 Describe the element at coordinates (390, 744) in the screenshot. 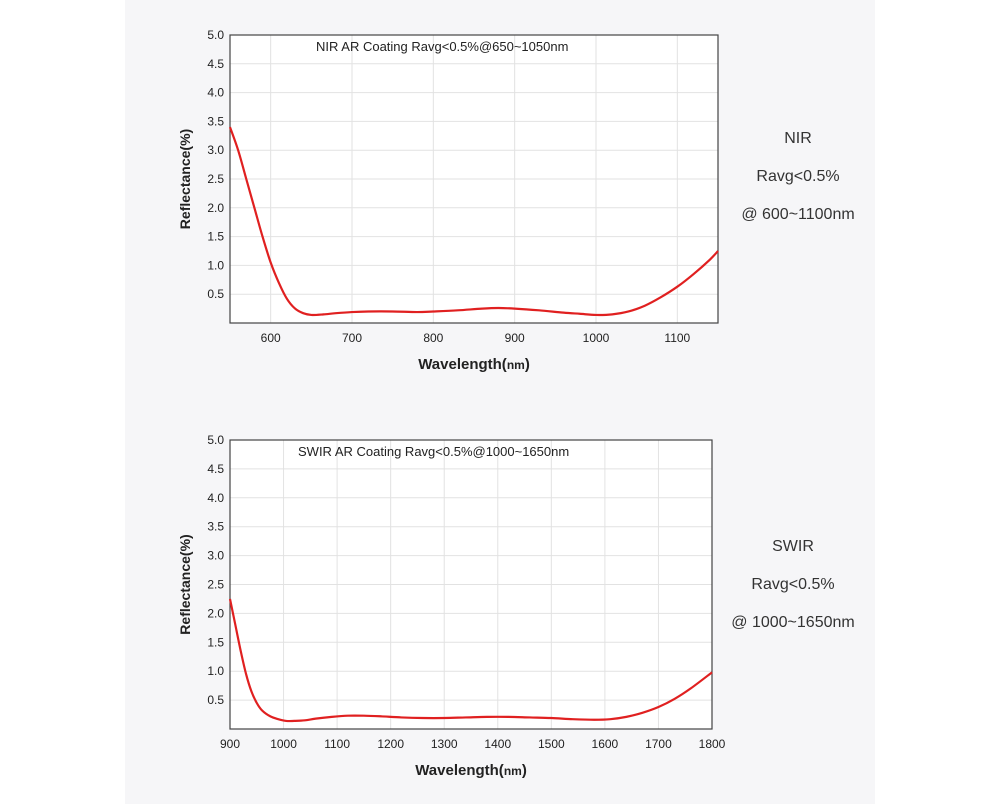

I see `swir-xtick-label-3: 1200` at that location.